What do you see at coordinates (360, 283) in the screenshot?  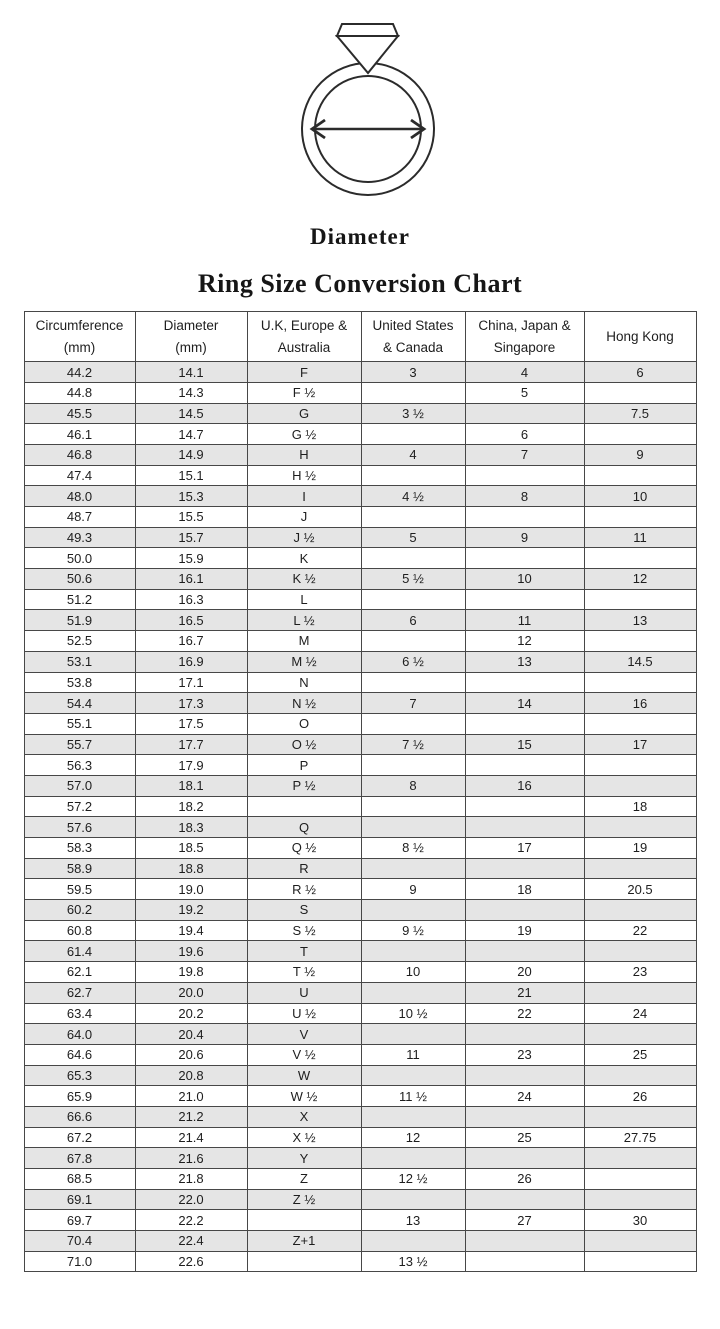 I see `page-title: Ring Size Conversion Chart` at bounding box center [360, 283].